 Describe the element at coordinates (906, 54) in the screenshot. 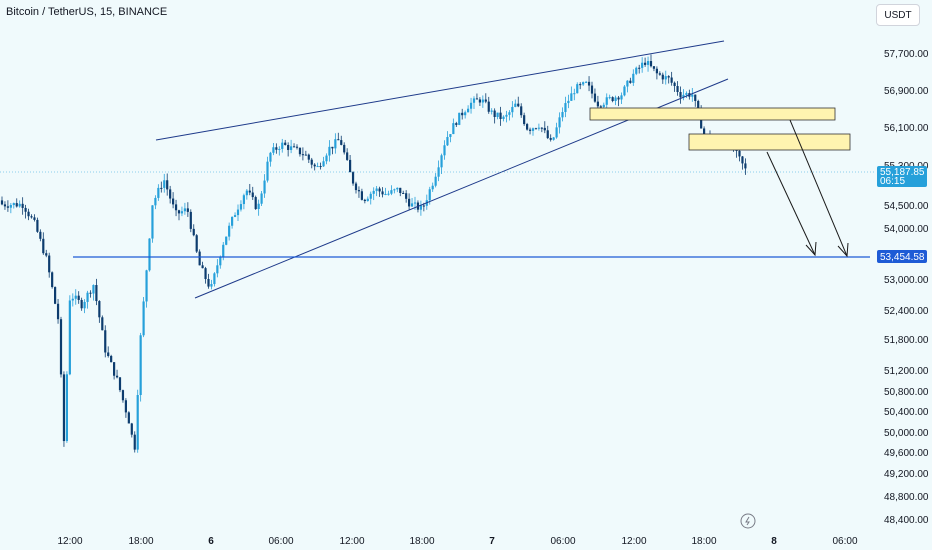

I see `price-tick-label: 57,700.00` at that location.